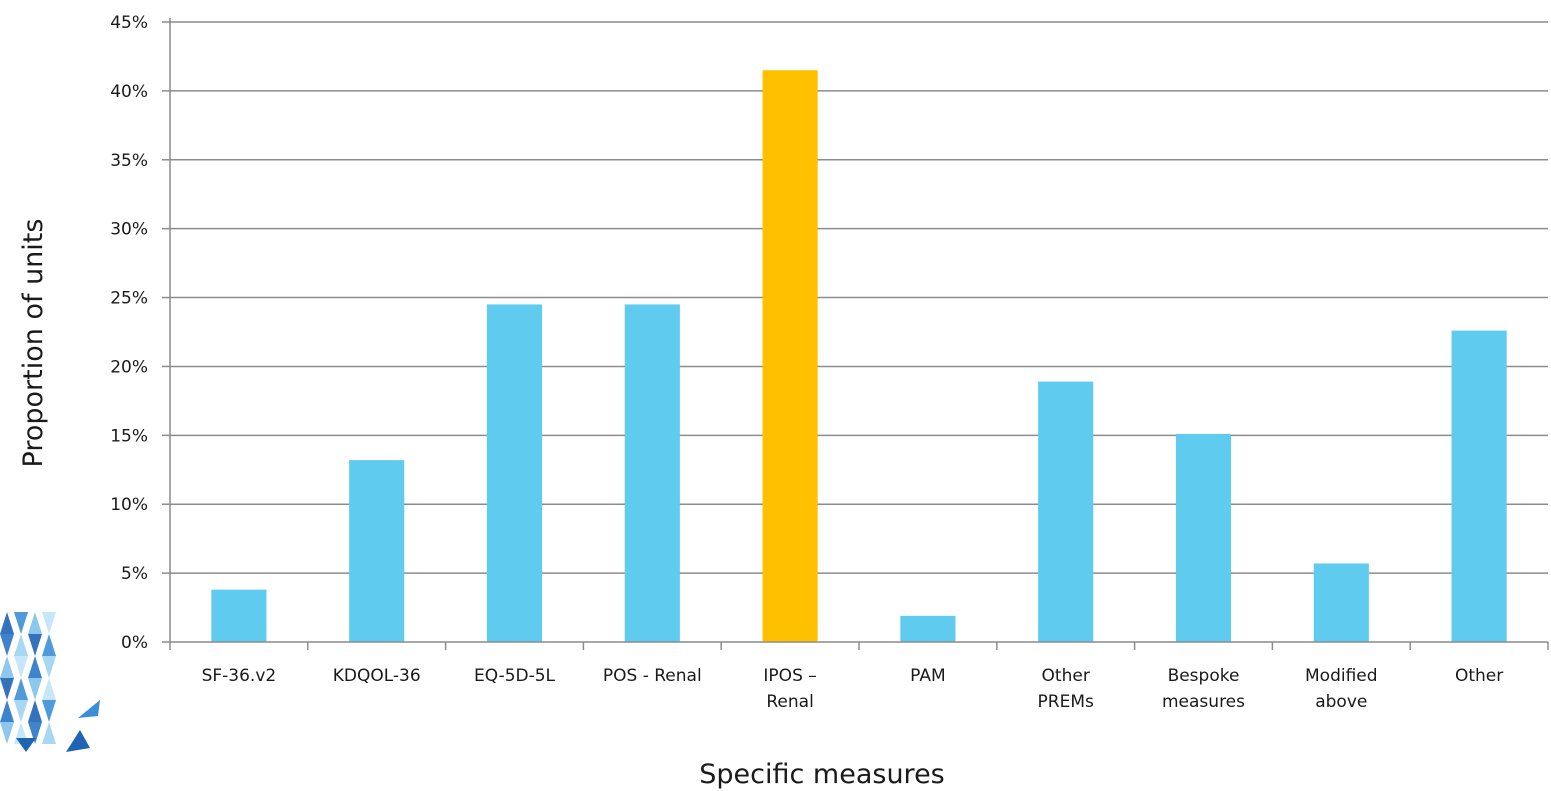 The width and height of the screenshot is (1551, 791). What do you see at coordinates (927, 676) in the screenshot?
I see `x-category-label: PAM` at bounding box center [927, 676].